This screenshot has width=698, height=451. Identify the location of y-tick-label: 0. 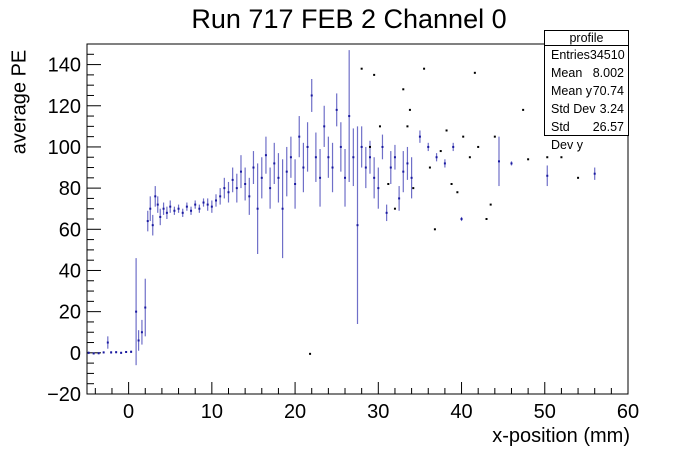
(75, 354).